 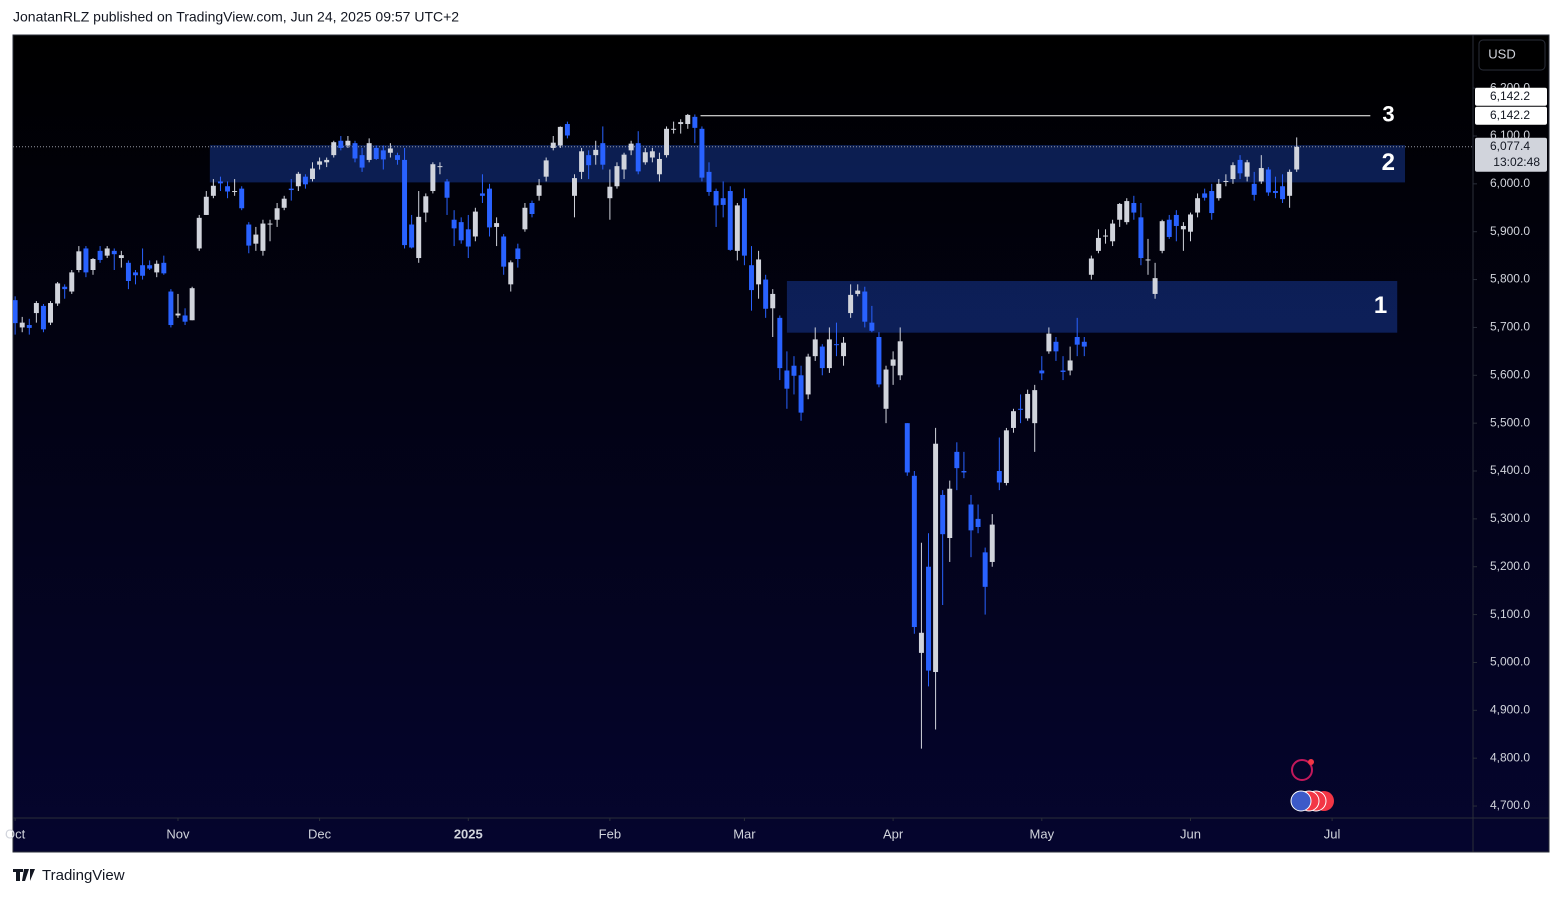 What do you see at coordinates (1510, 709) in the screenshot?
I see `y-tick-label: 4,900.0` at bounding box center [1510, 709].